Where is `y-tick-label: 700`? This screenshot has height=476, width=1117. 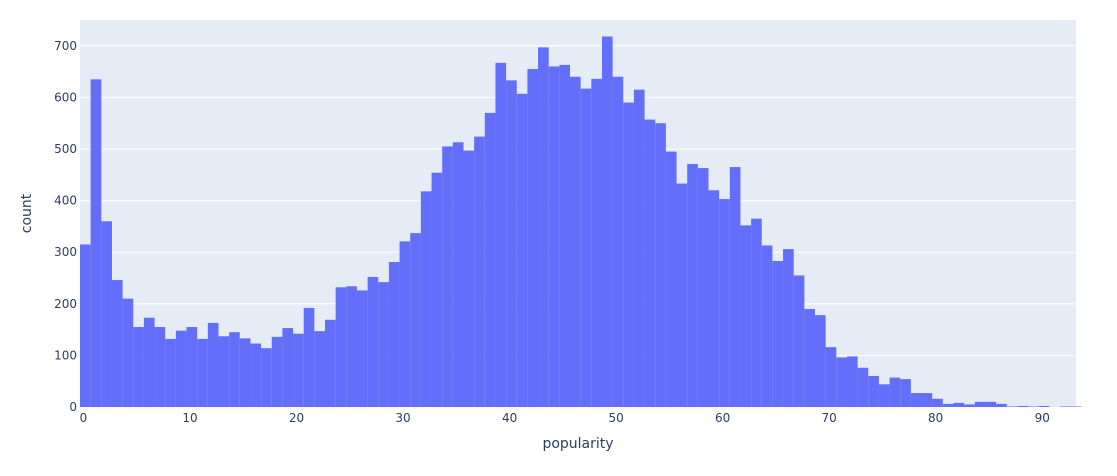
y-tick-label: 700 is located at coordinates (65, 46).